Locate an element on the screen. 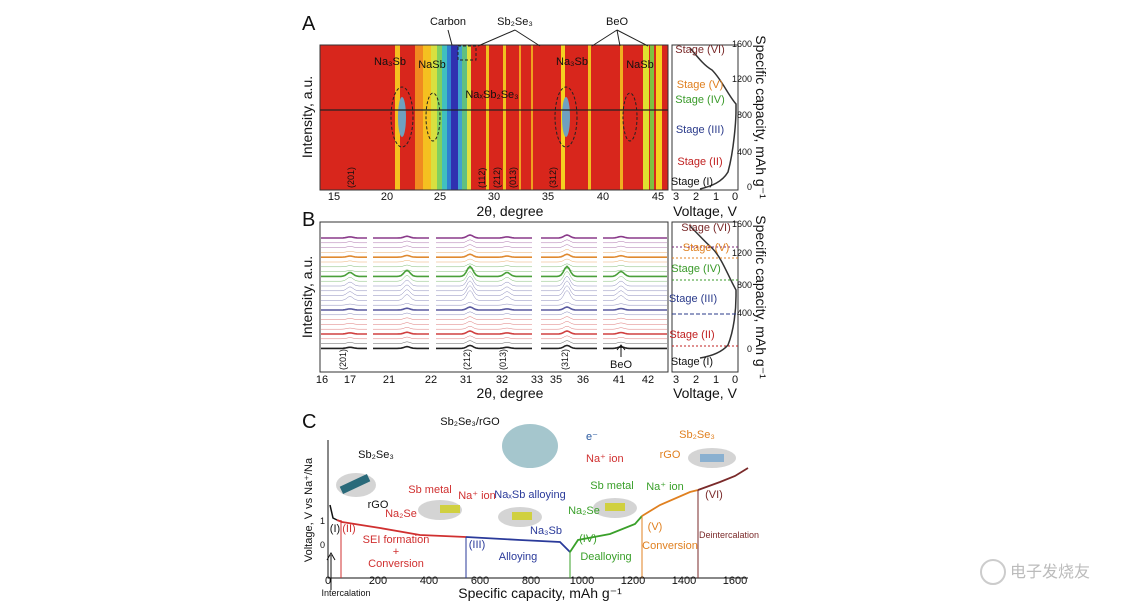 The width and height of the screenshot is (1122, 607). frame is located at coordinates (494, 117).